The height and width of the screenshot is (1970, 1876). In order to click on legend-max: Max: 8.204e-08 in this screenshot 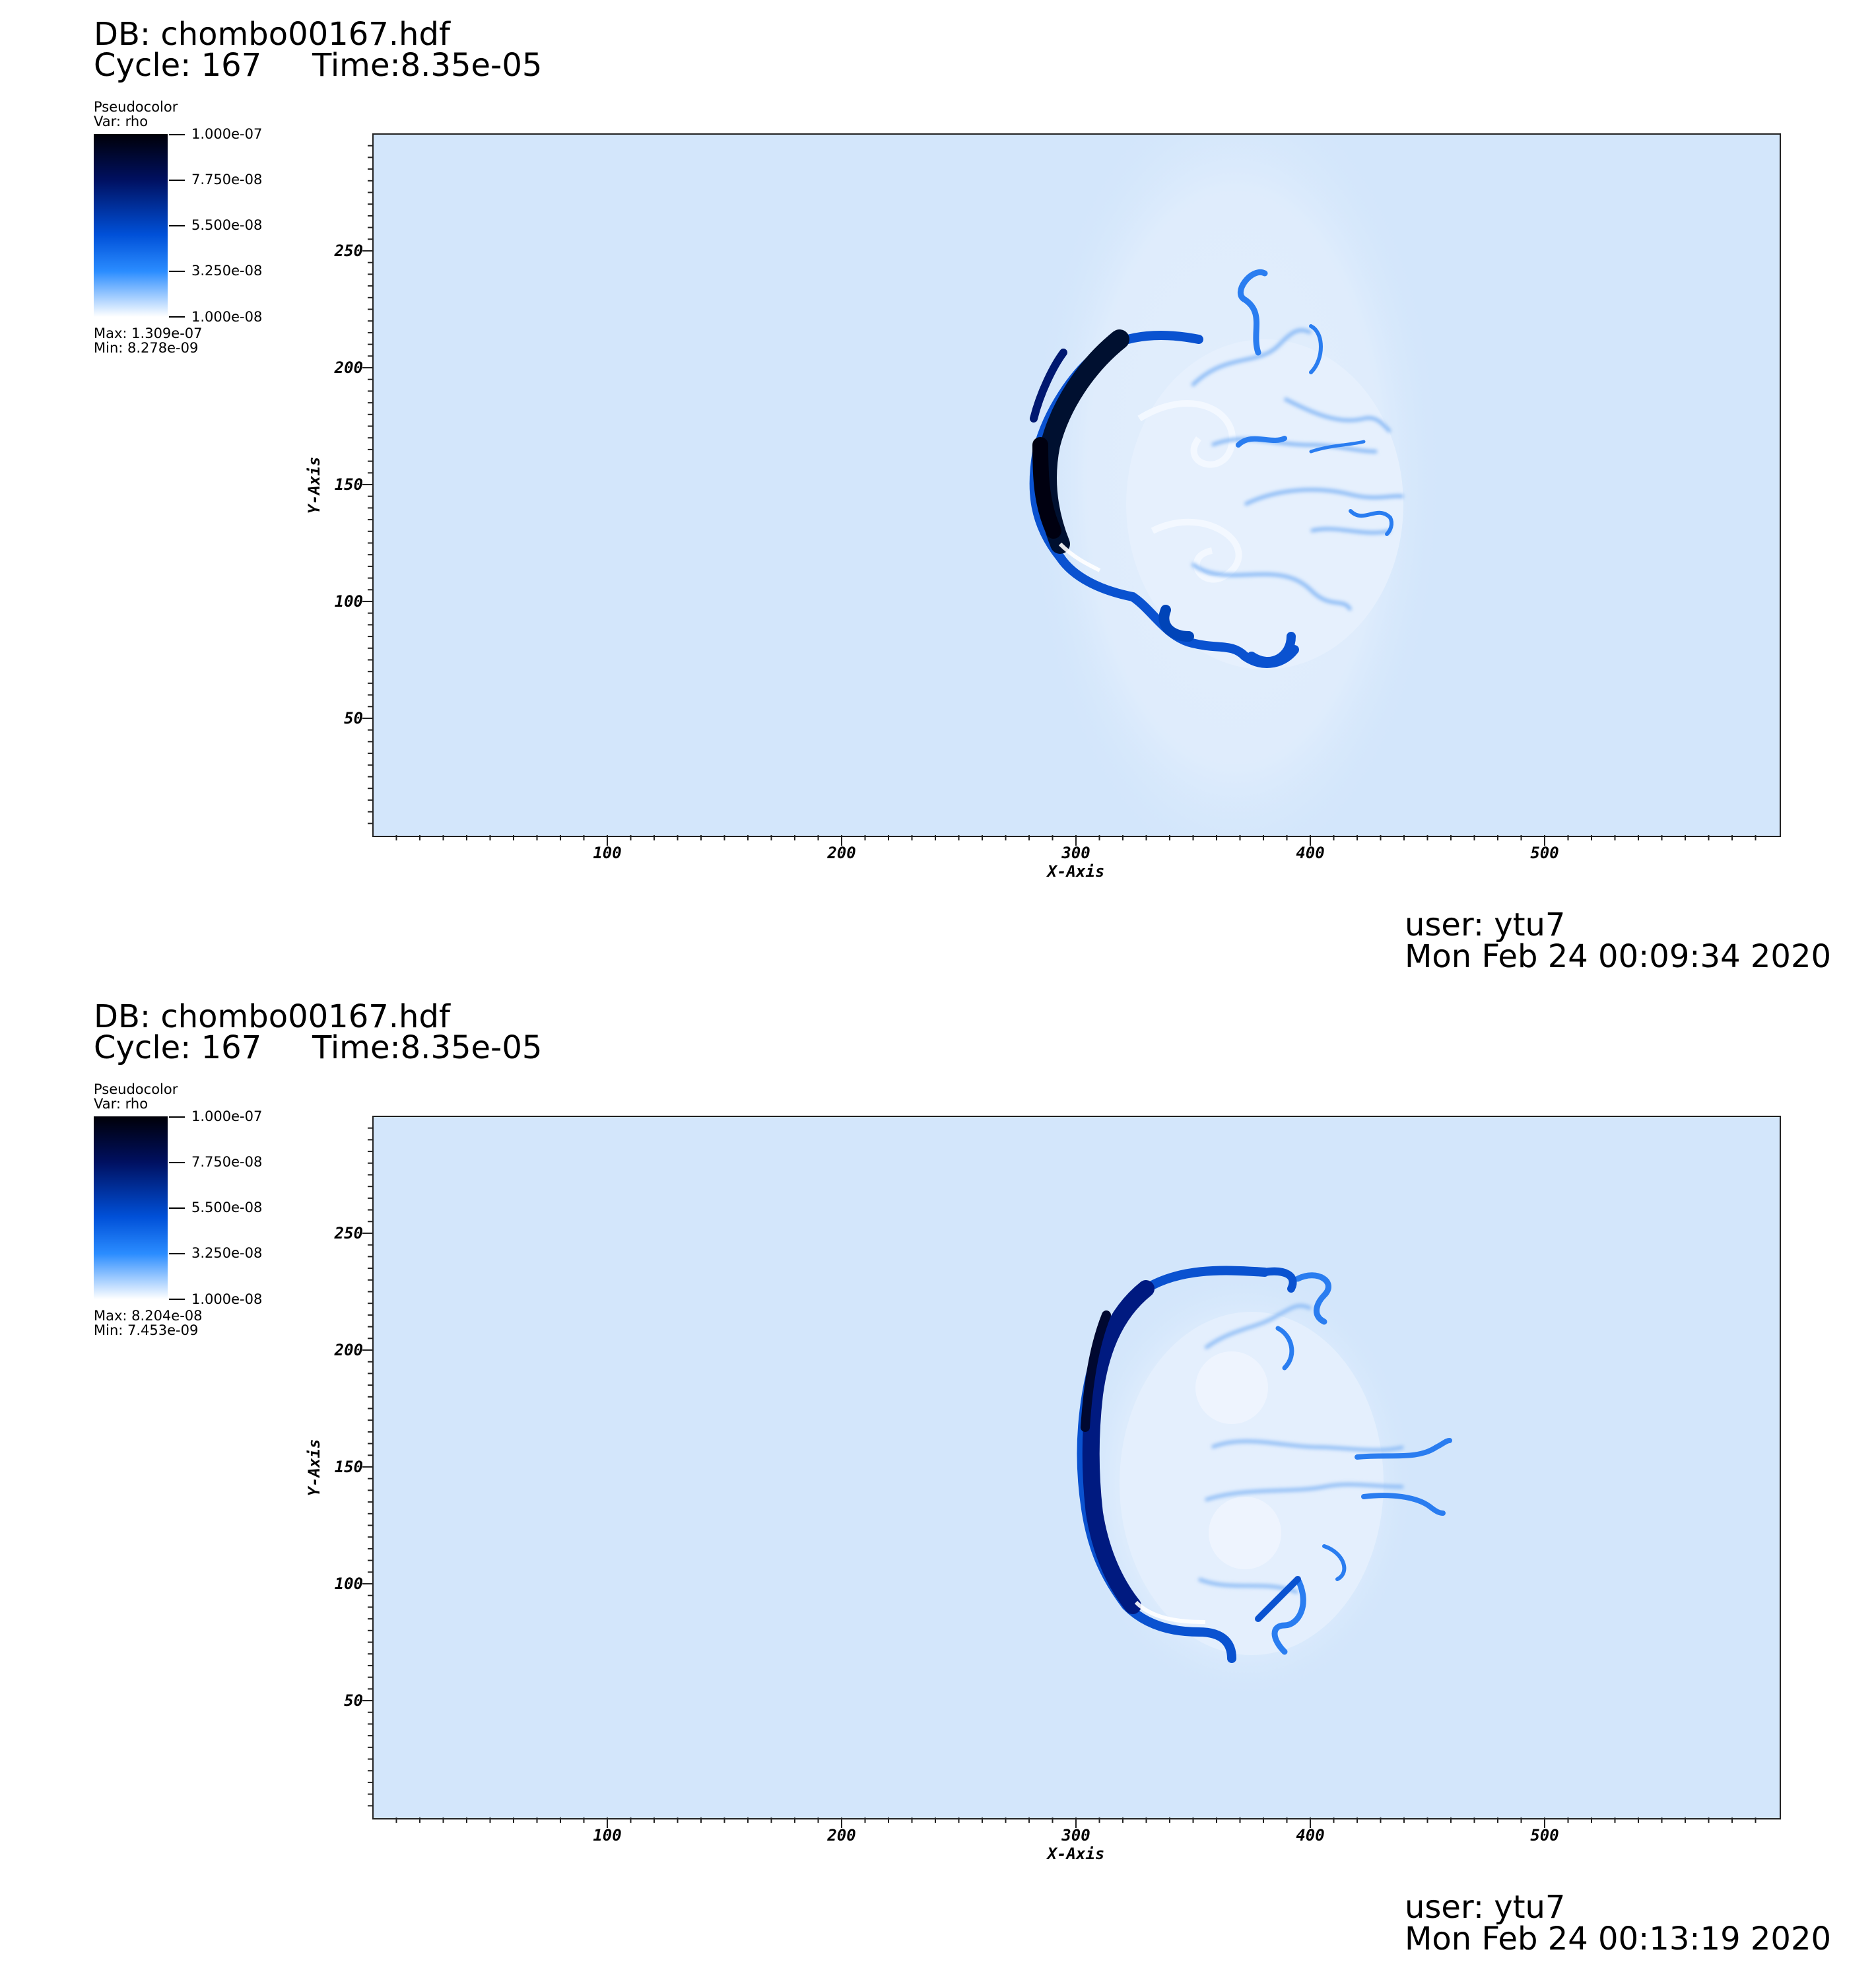, I will do `click(148, 1316)`.